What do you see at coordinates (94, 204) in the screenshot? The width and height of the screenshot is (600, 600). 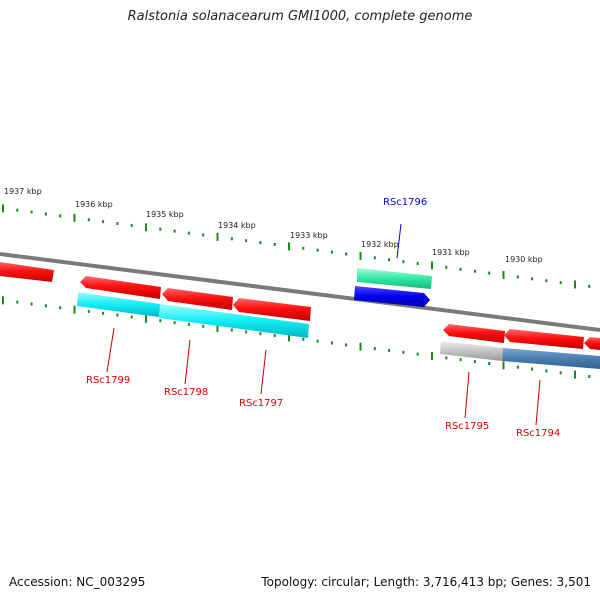 I see `kbp-label-1936: 1936 kbp` at bounding box center [94, 204].